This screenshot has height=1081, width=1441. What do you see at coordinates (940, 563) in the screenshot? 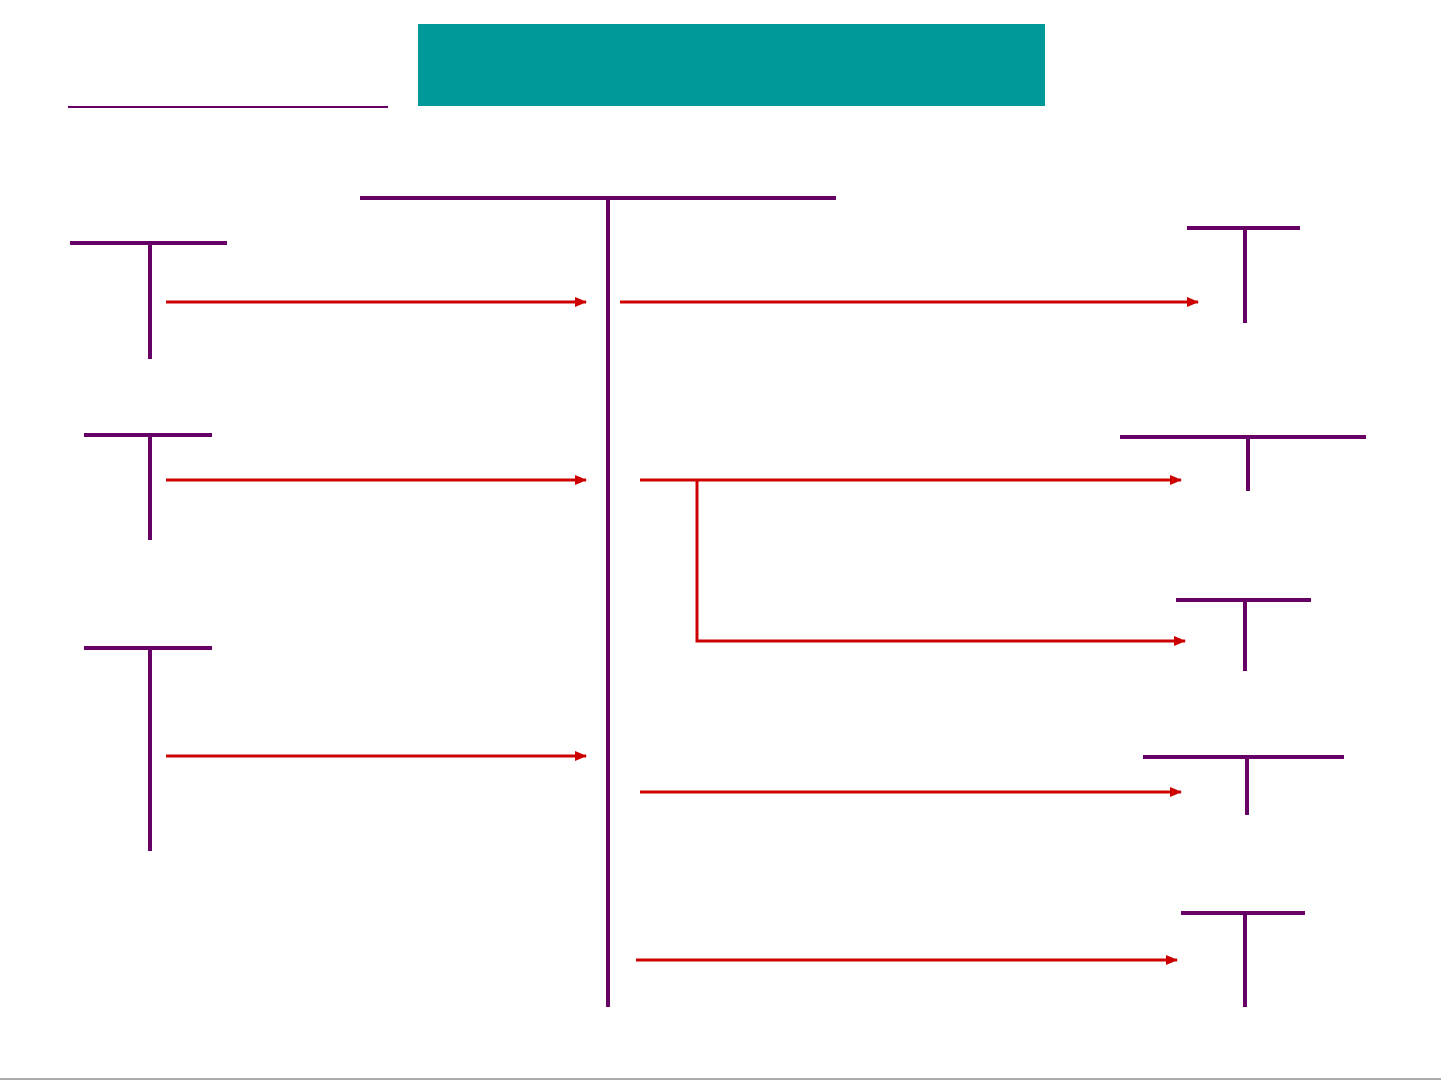
I see `branch-arrow` at bounding box center [940, 563].